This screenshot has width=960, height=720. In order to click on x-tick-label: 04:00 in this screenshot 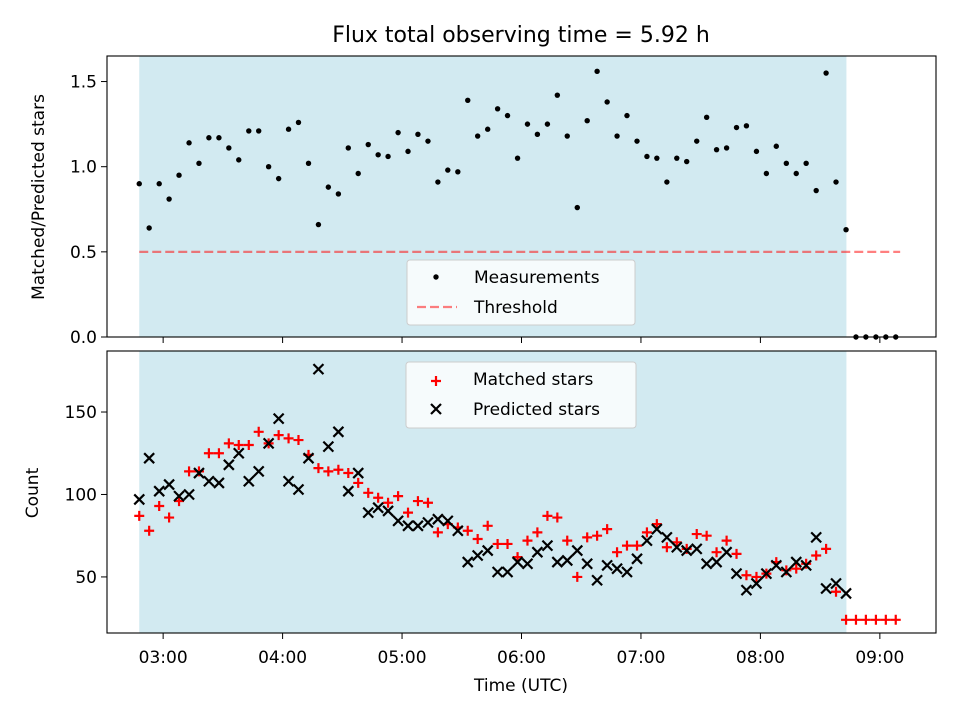, I will do `click(282, 658)`.